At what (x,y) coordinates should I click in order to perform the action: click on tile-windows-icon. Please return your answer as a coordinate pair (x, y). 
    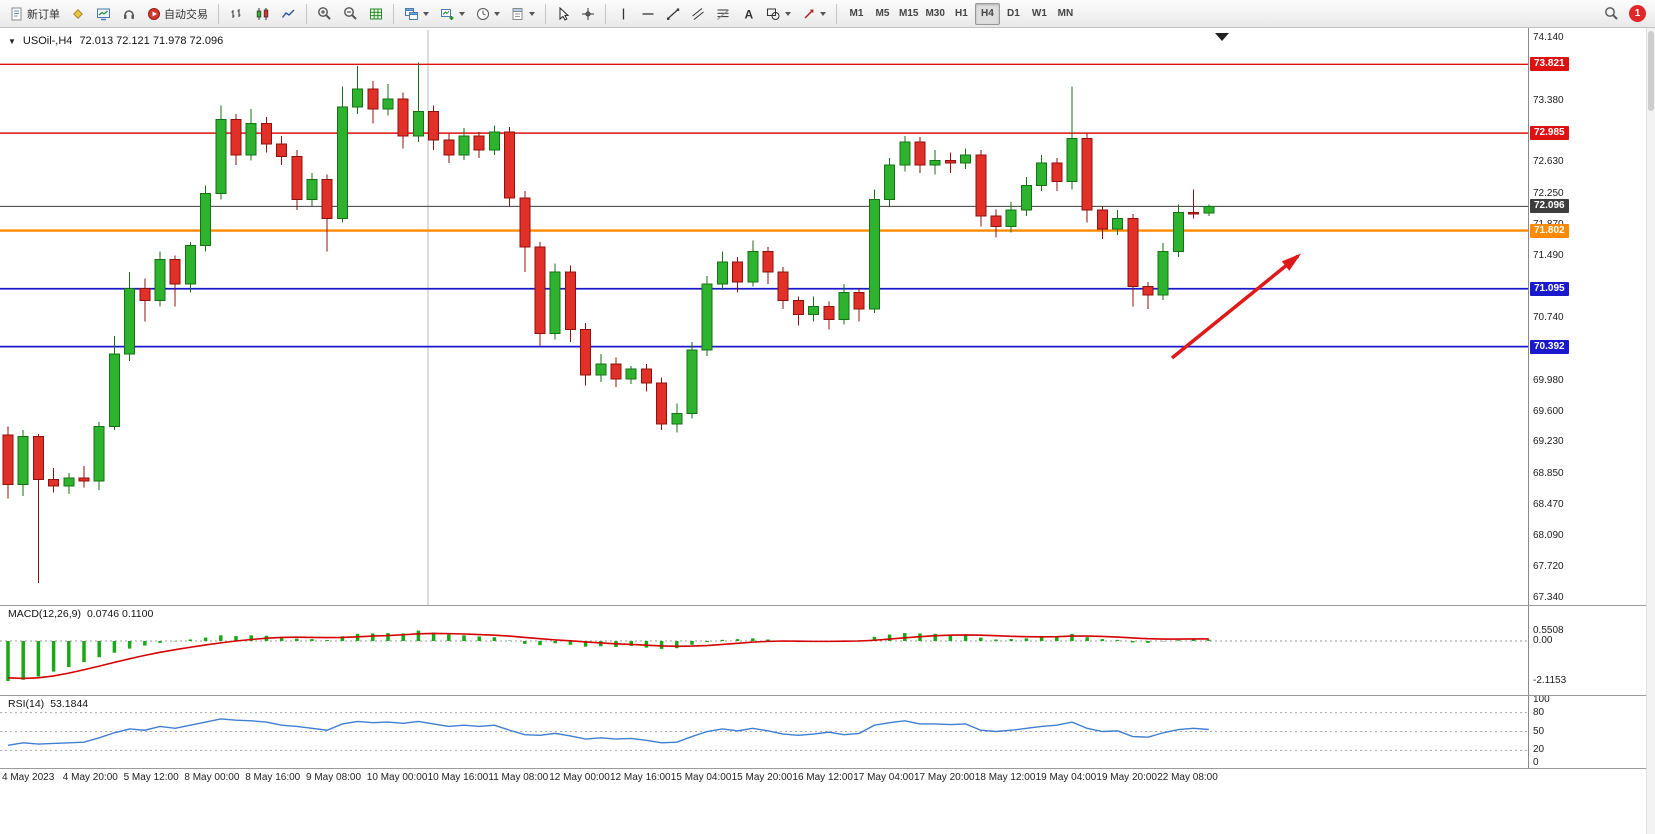
    Looking at the image, I should click on (411, 14).